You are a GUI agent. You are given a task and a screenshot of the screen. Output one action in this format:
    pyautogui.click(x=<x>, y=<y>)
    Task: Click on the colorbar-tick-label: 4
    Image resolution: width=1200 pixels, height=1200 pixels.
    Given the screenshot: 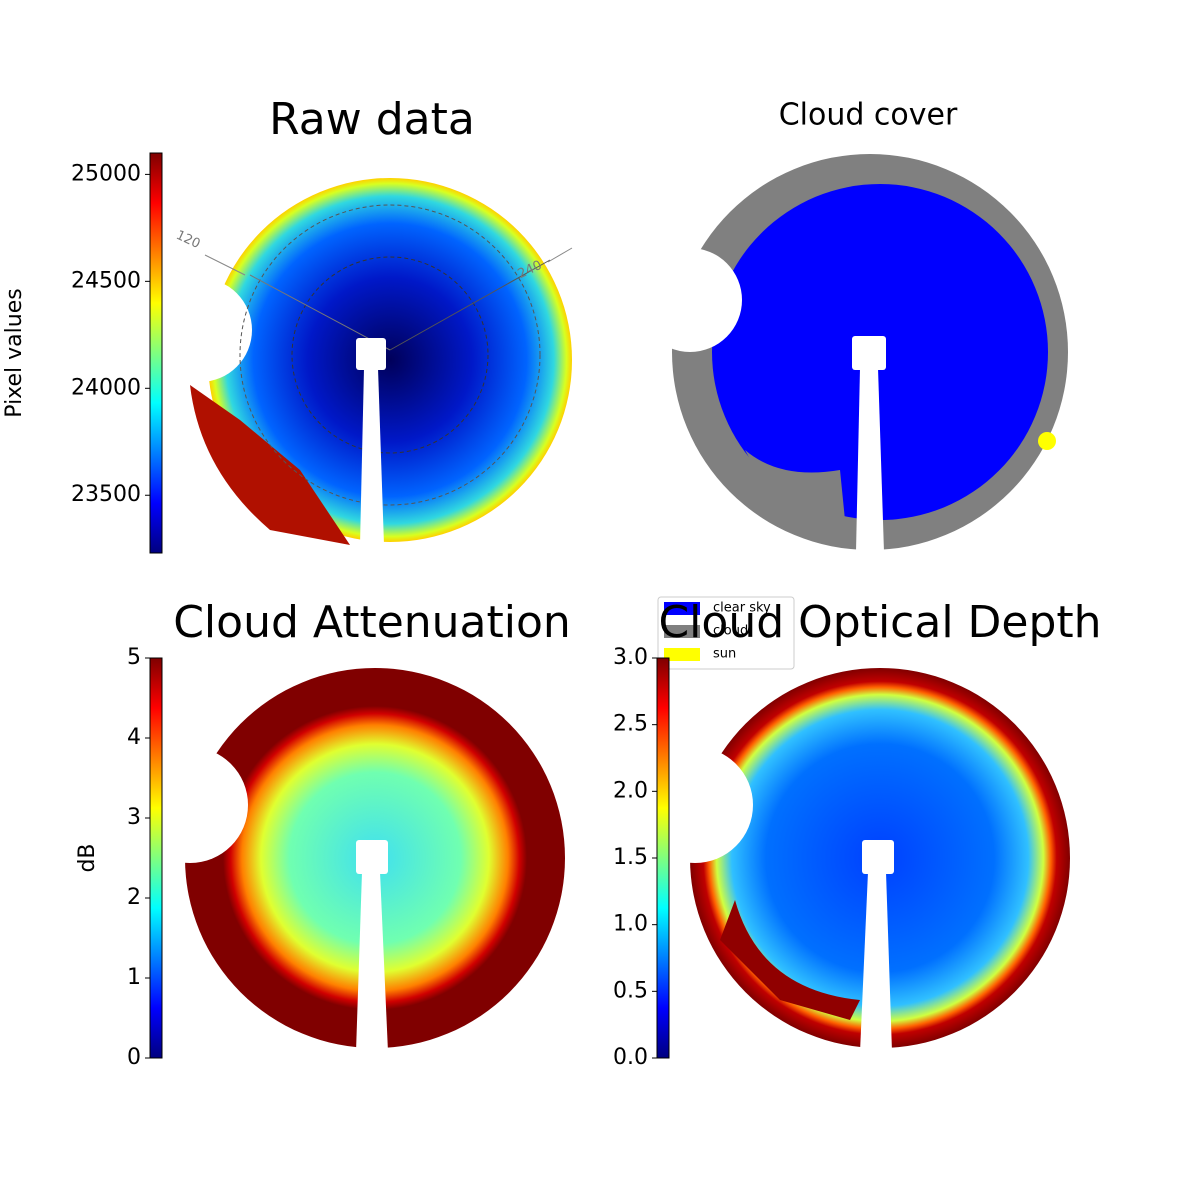 What is the action you would take?
    pyautogui.click(x=134, y=737)
    